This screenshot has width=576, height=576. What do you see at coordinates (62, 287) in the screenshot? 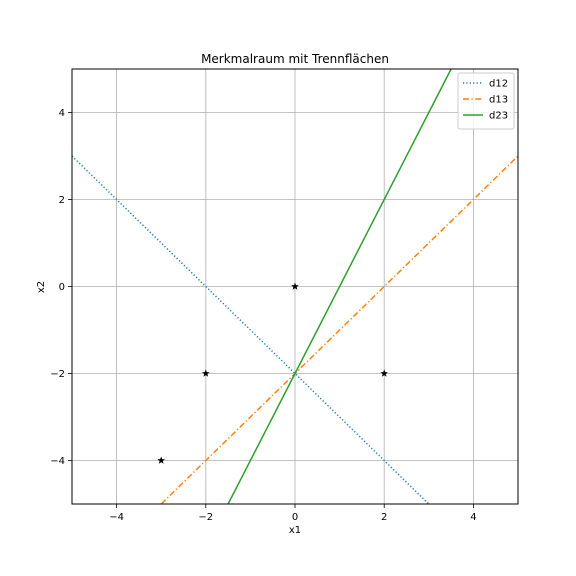
I see `y-tick-label: 0` at bounding box center [62, 287].